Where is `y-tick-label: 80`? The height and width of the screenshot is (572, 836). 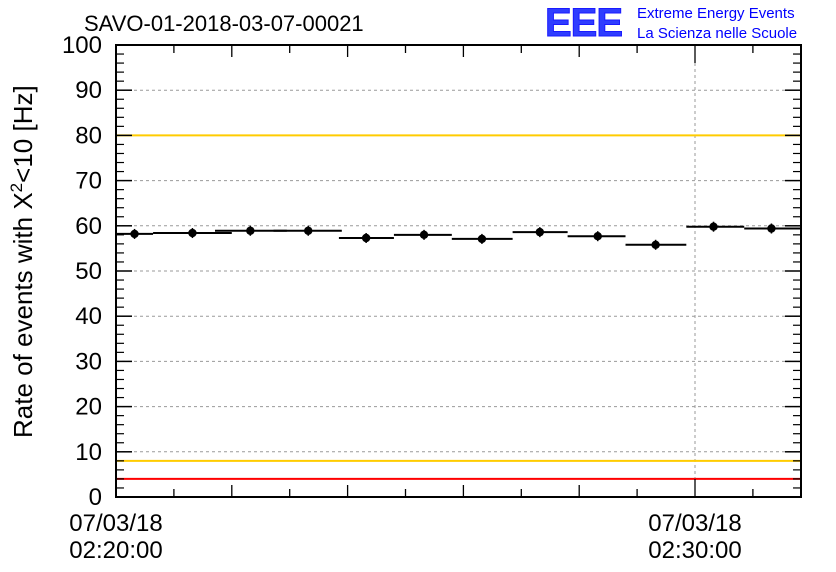
y-tick-label: 80 is located at coordinates (88, 135).